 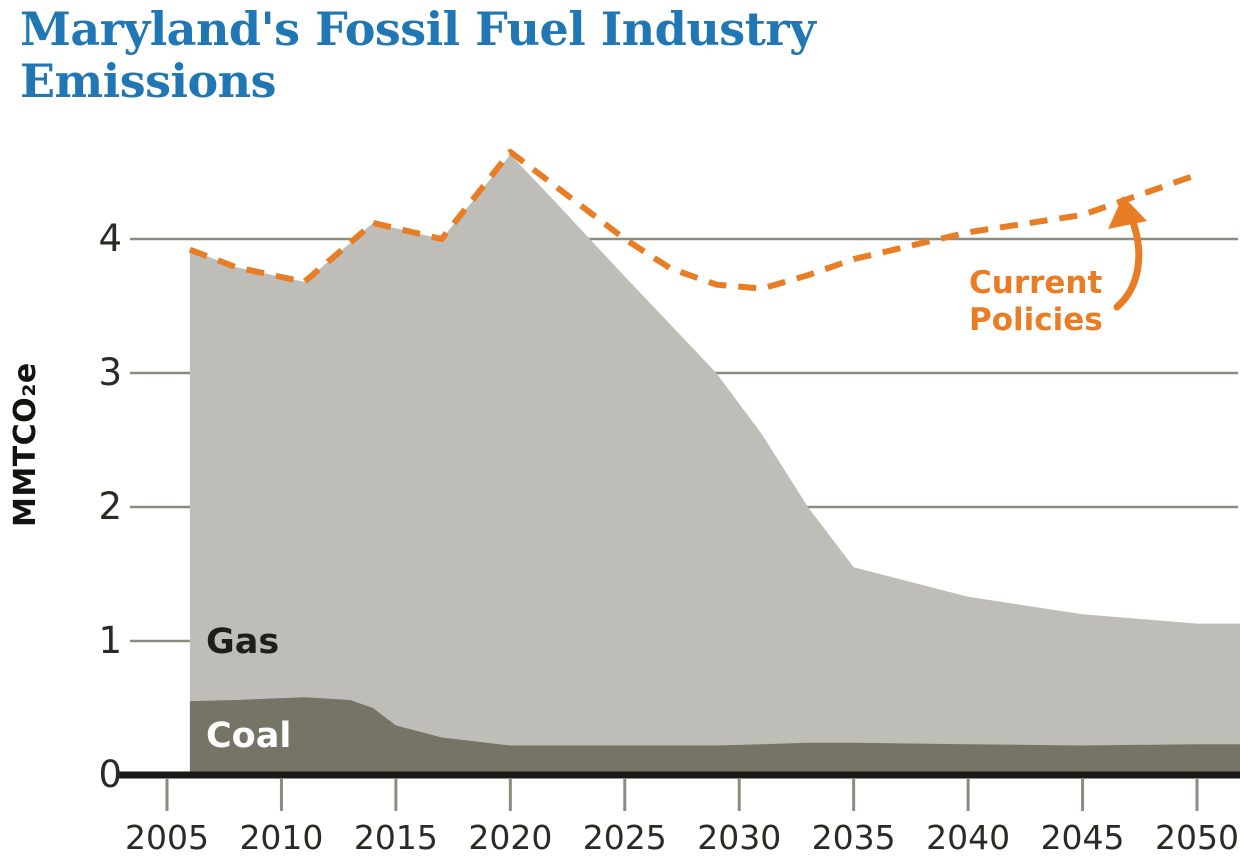 I want to click on x-tick-label-2045: 2045, so click(x=1083, y=837).